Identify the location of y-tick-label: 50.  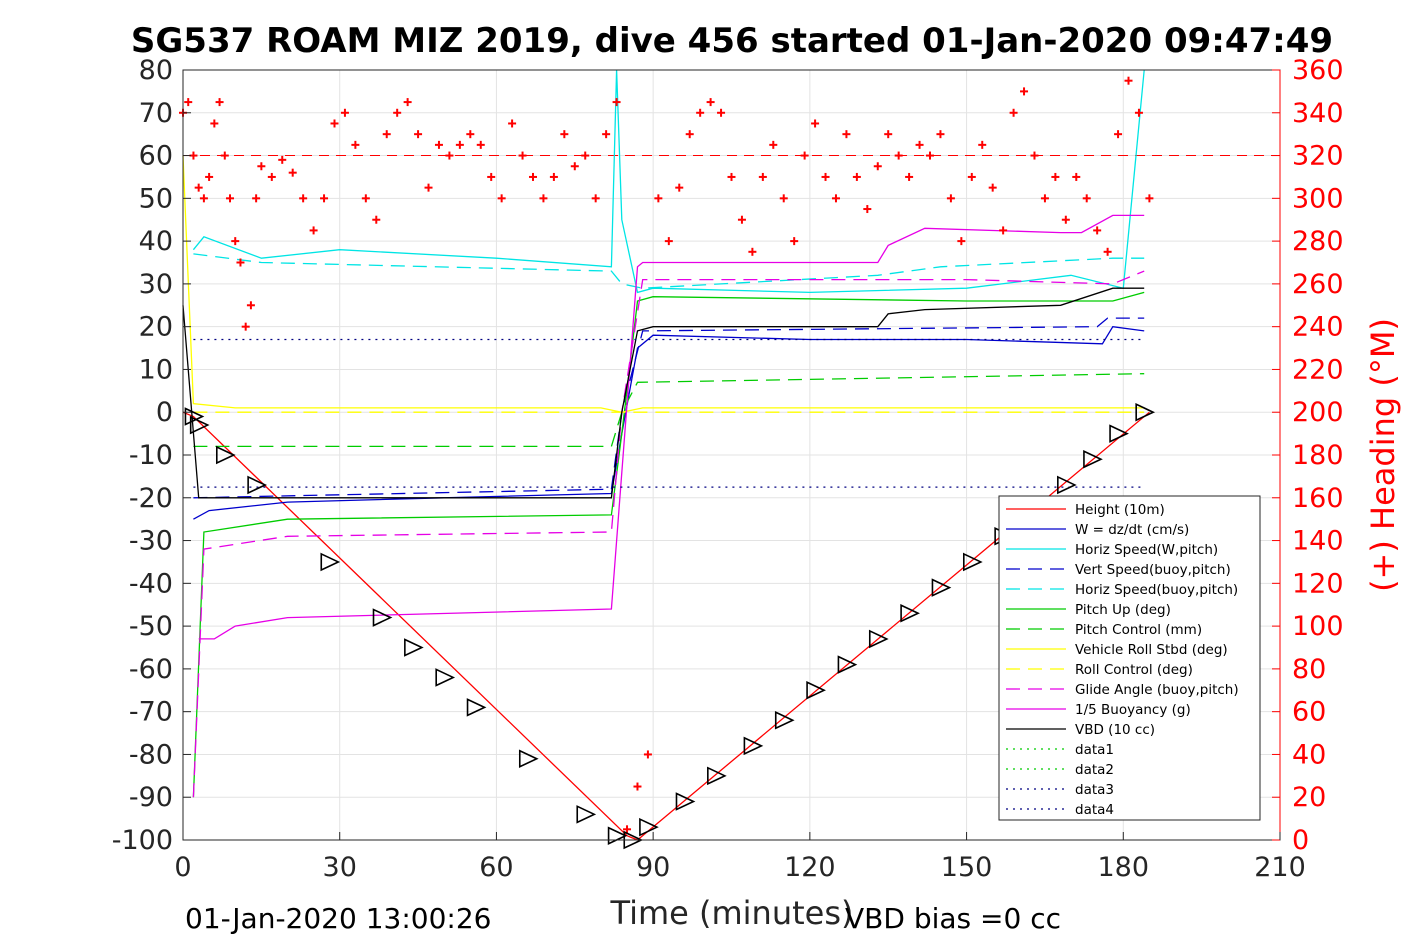
(156, 198).